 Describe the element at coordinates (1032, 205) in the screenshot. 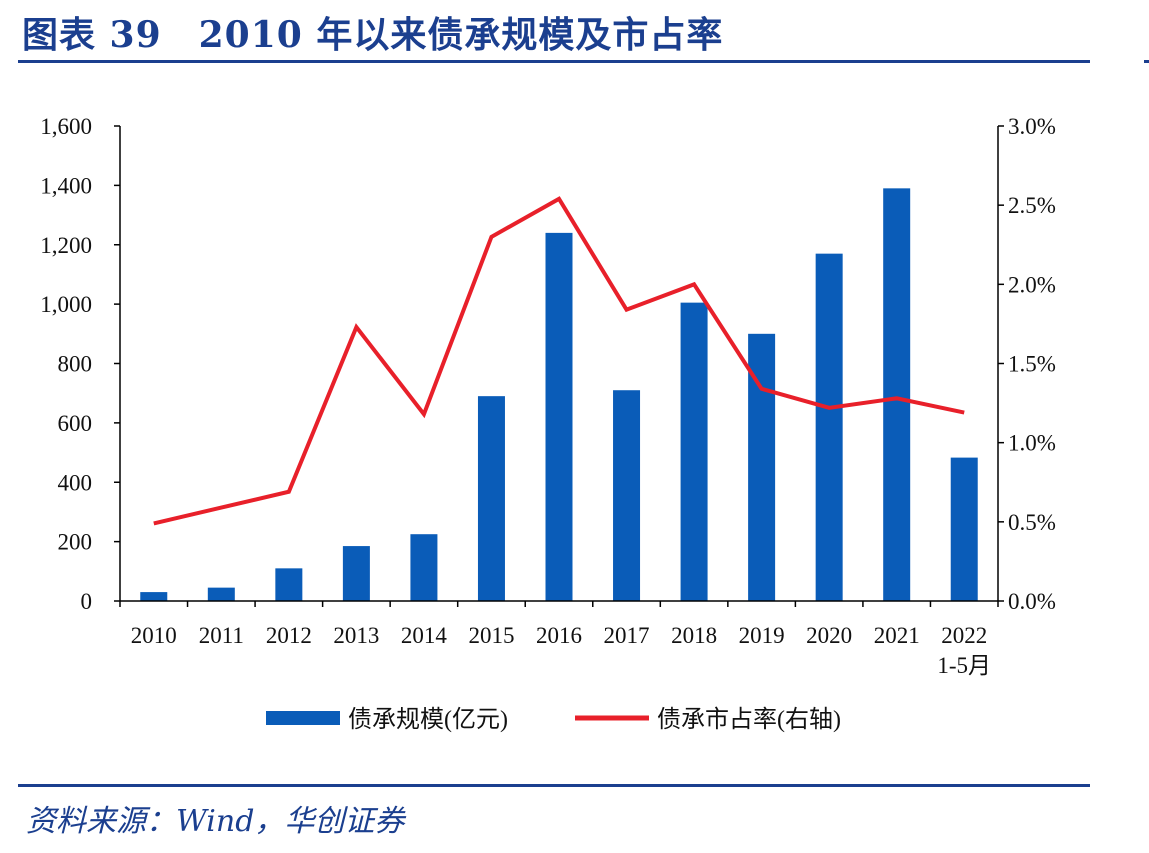

I see `right-tick-label-5: 2.5%` at that location.